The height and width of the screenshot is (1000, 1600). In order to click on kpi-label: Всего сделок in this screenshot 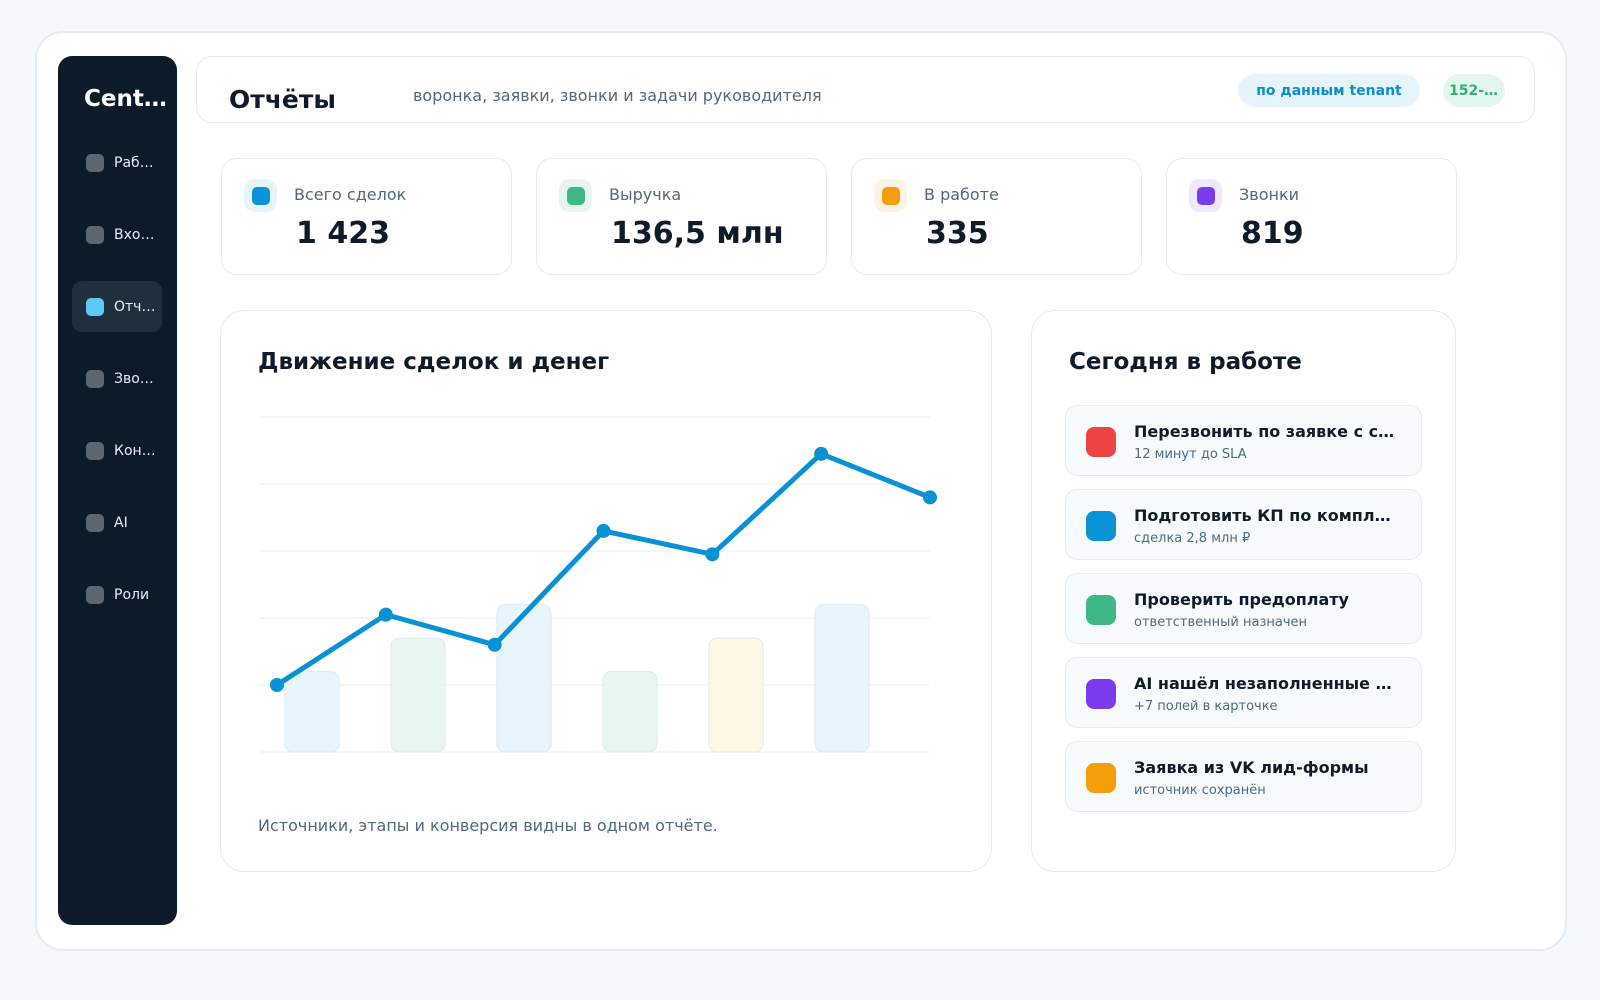, I will do `click(350, 194)`.